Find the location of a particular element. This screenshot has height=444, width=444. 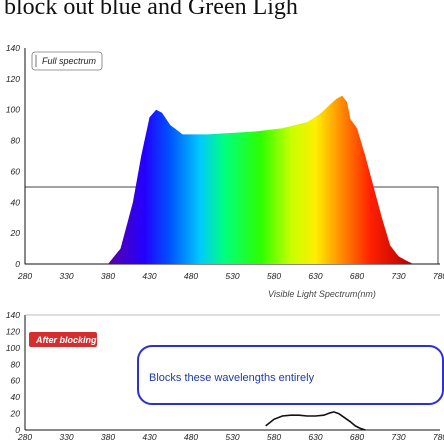

badge-label: After blocking is located at coordinates (66, 340).